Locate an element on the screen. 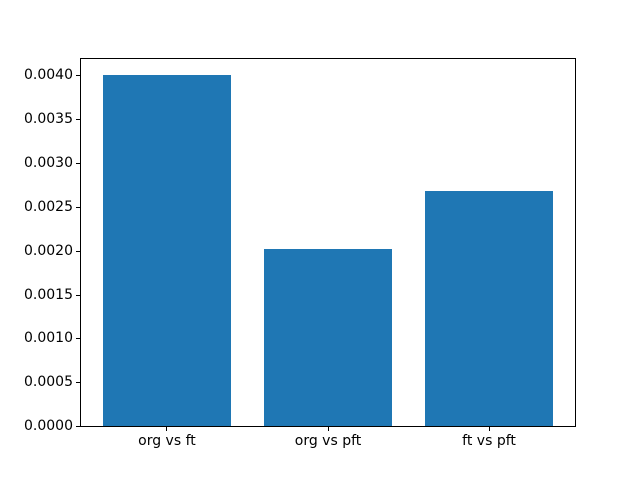  y-axis-tick-label: 0.0015 is located at coordinates (48, 294).